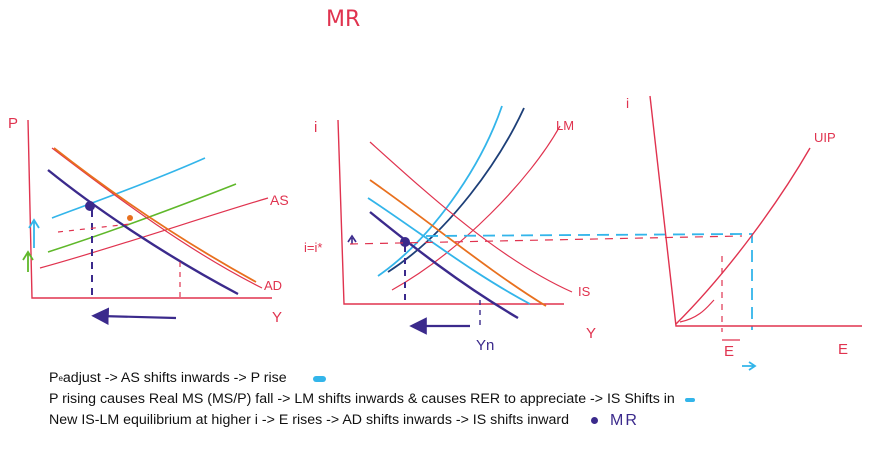 This screenshot has height=473, width=884. Describe the element at coordinates (134, 316) in the screenshot. I see `as-output-left-arrow` at that location.